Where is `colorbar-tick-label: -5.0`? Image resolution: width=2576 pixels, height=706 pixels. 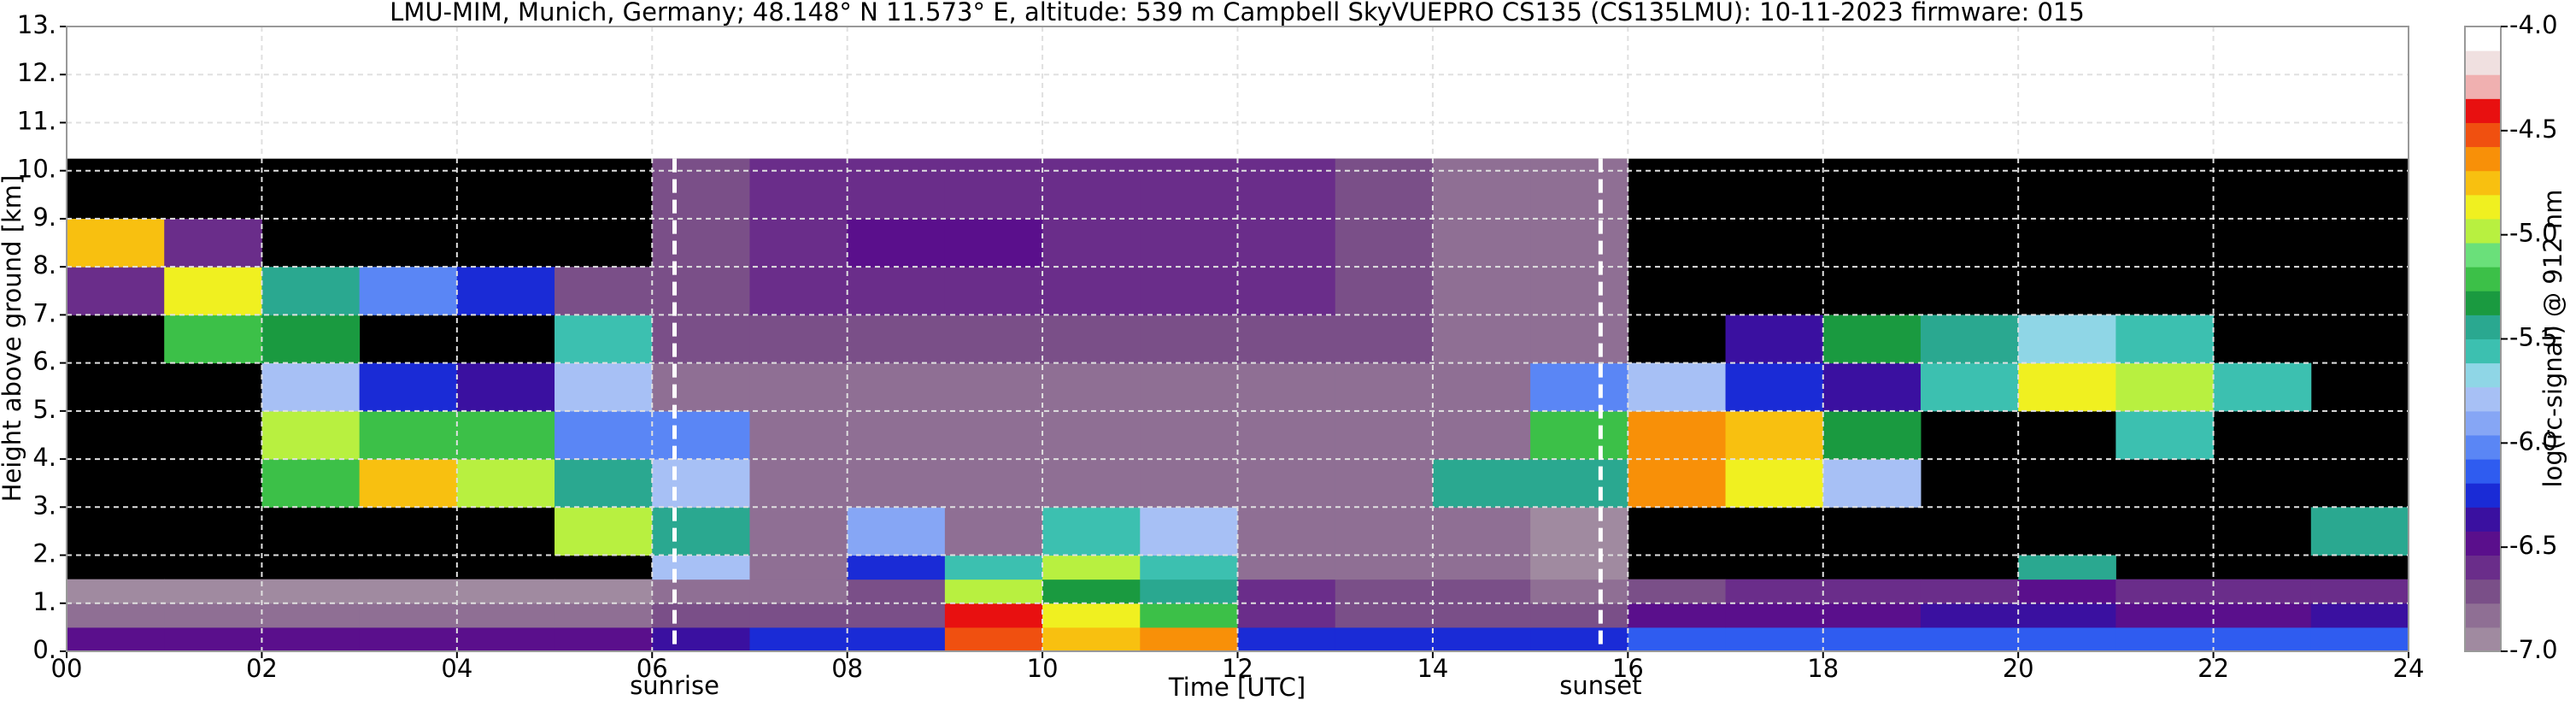 colorbar-tick-label: -5.0 is located at coordinates (2533, 233).